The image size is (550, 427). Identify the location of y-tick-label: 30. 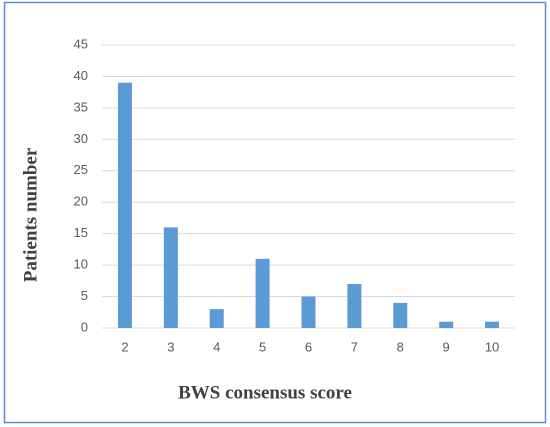
(81, 138).